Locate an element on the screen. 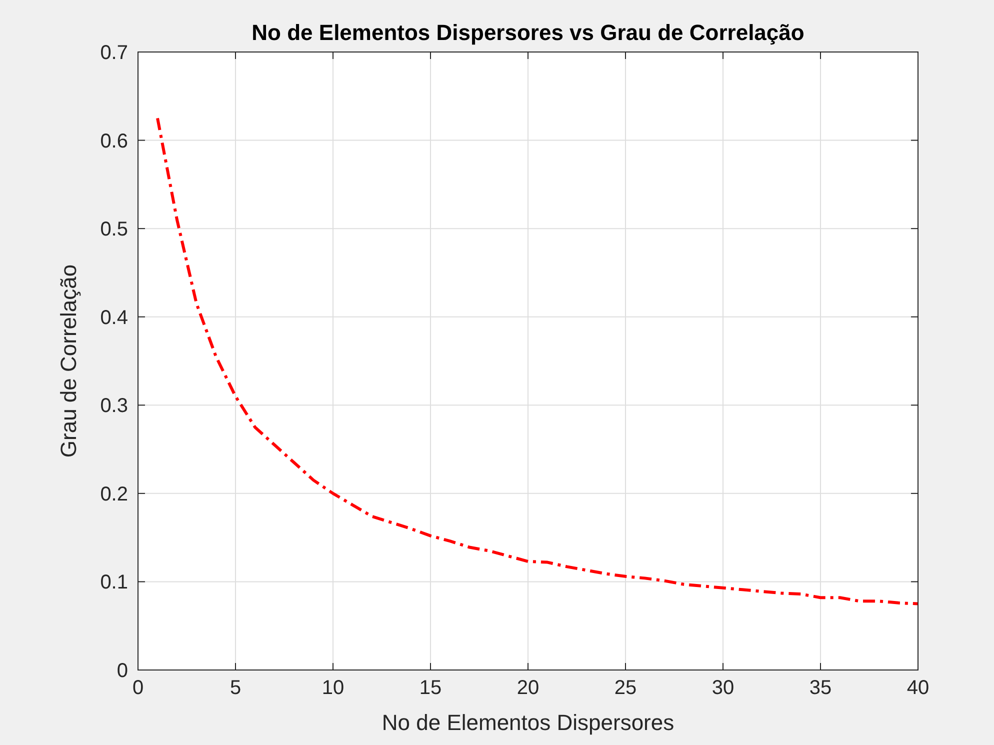 Image resolution: width=994 pixels, height=745 pixels. x-axis-title: No de Elementos Dispersores is located at coordinates (528, 722).